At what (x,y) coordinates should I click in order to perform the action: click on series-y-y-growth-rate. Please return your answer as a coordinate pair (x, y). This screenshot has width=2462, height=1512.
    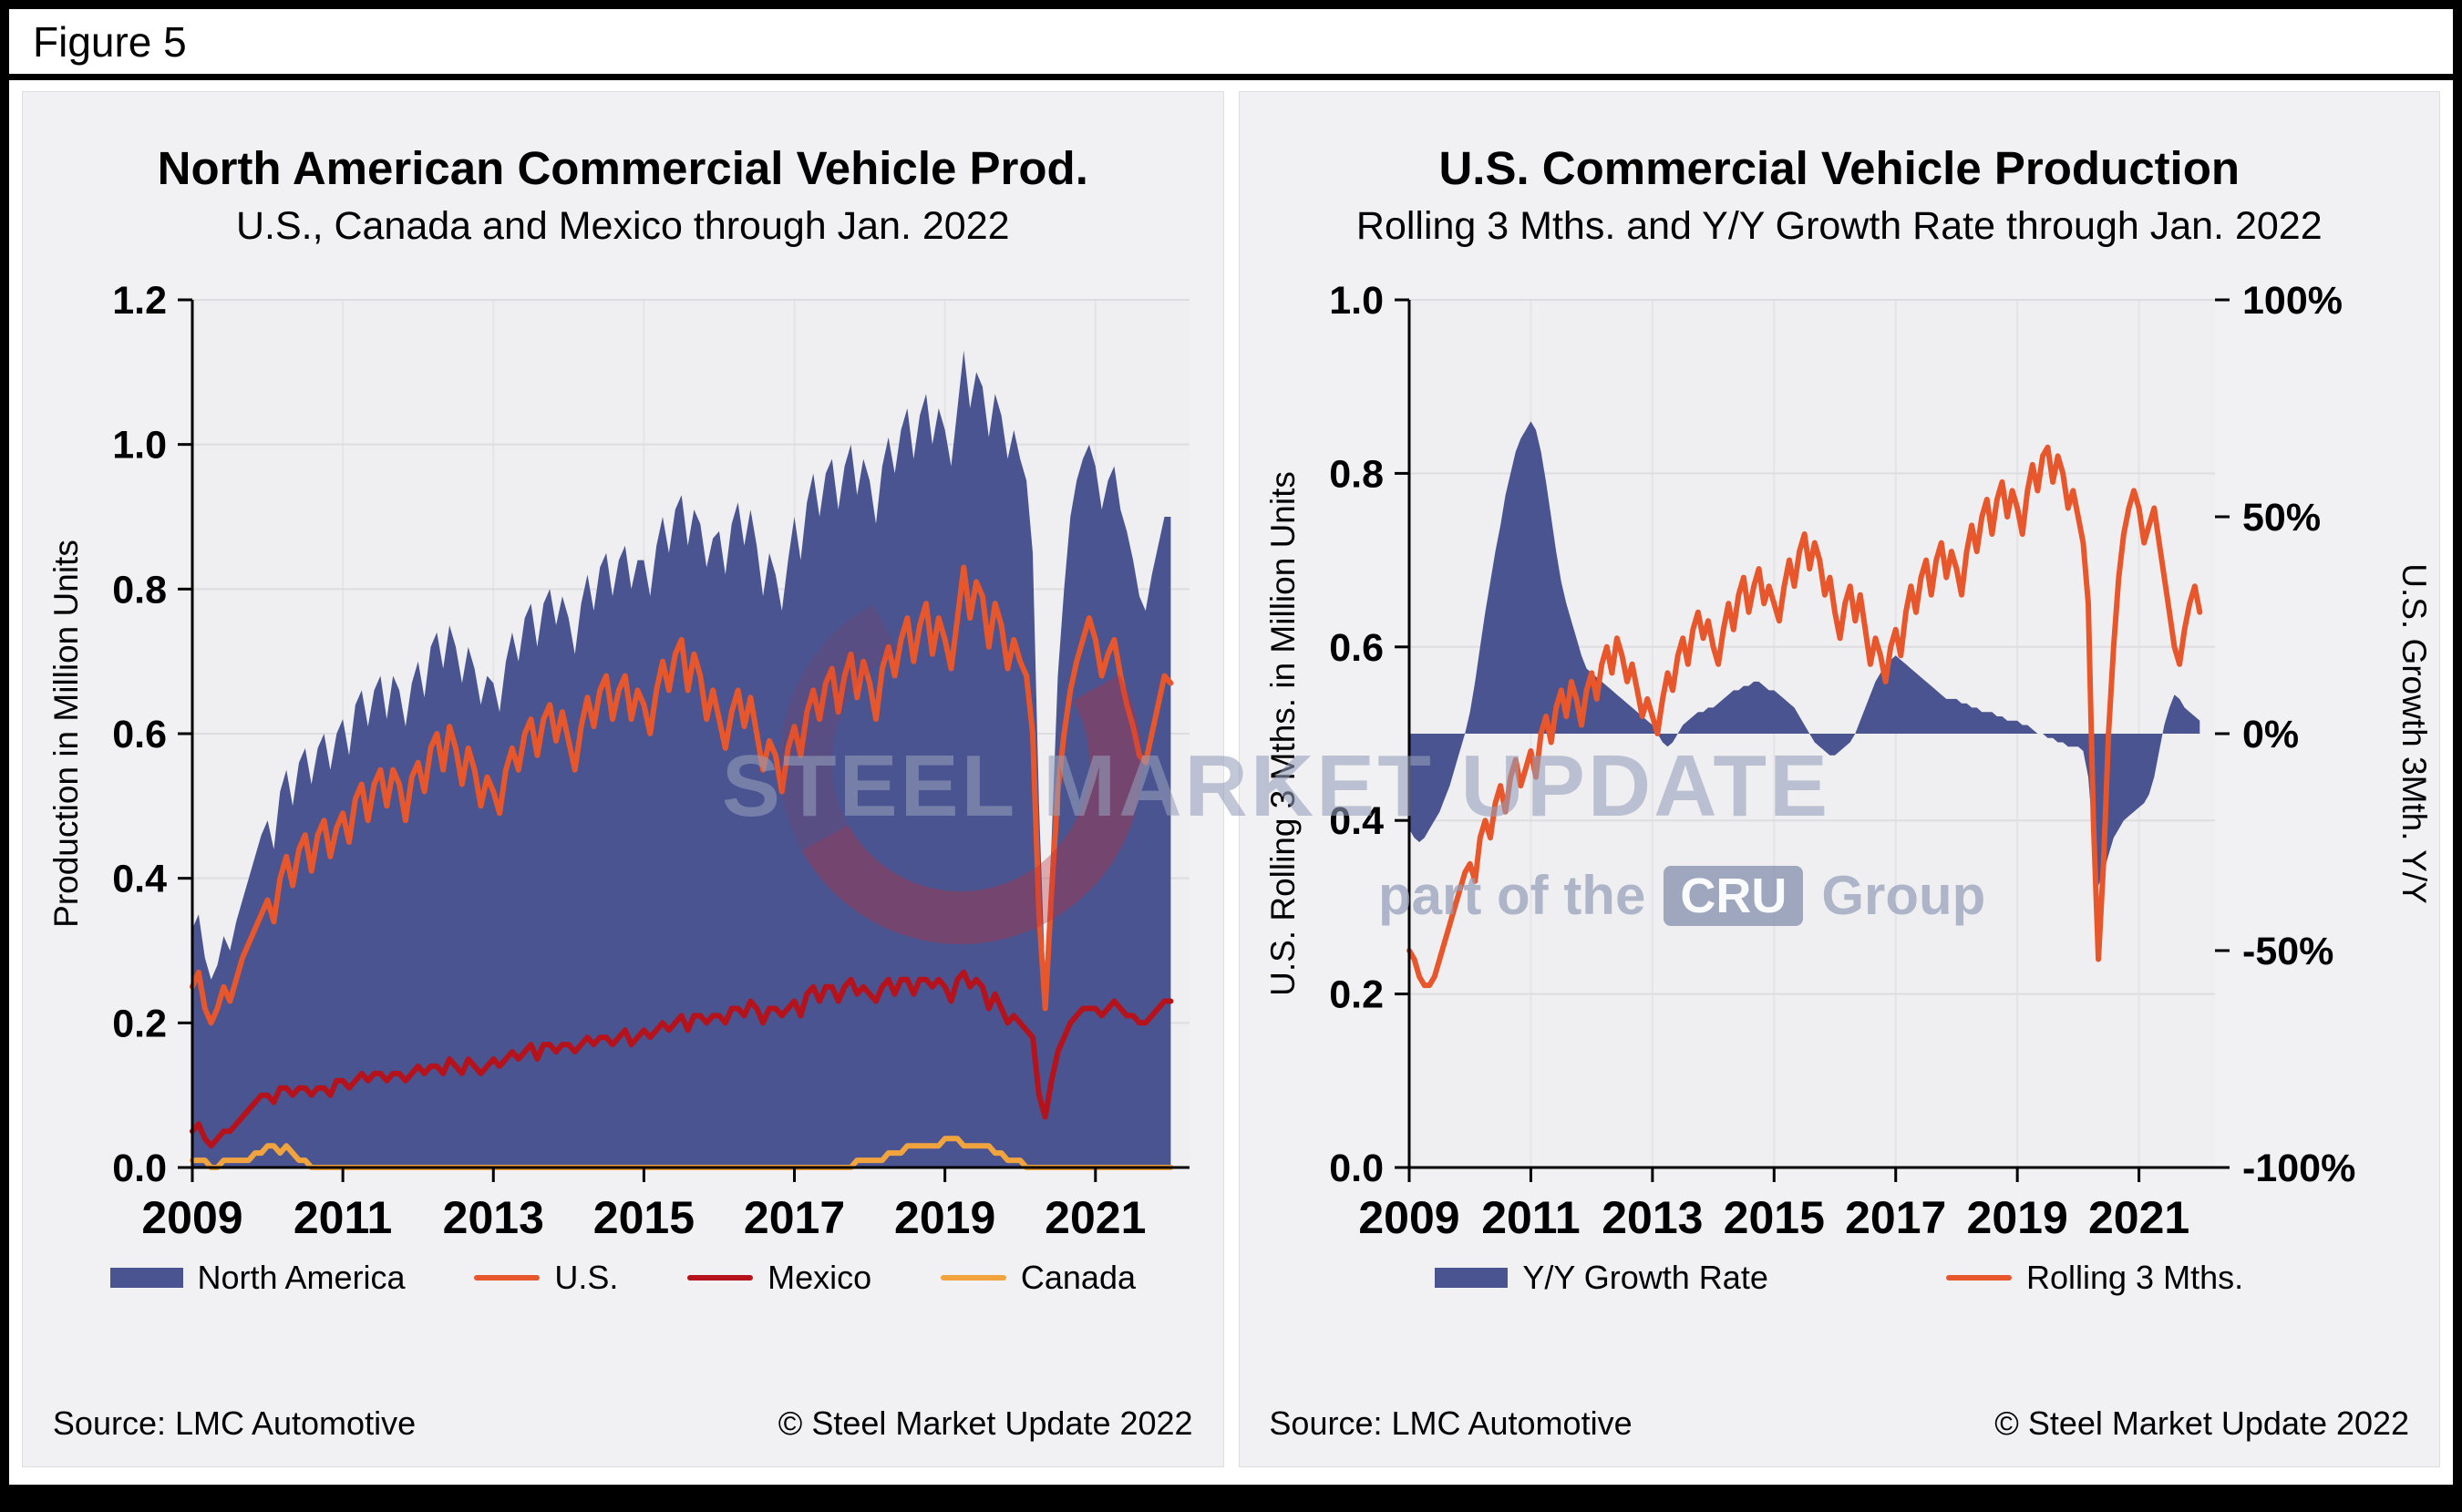
    Looking at the image, I should click on (1804, 653).